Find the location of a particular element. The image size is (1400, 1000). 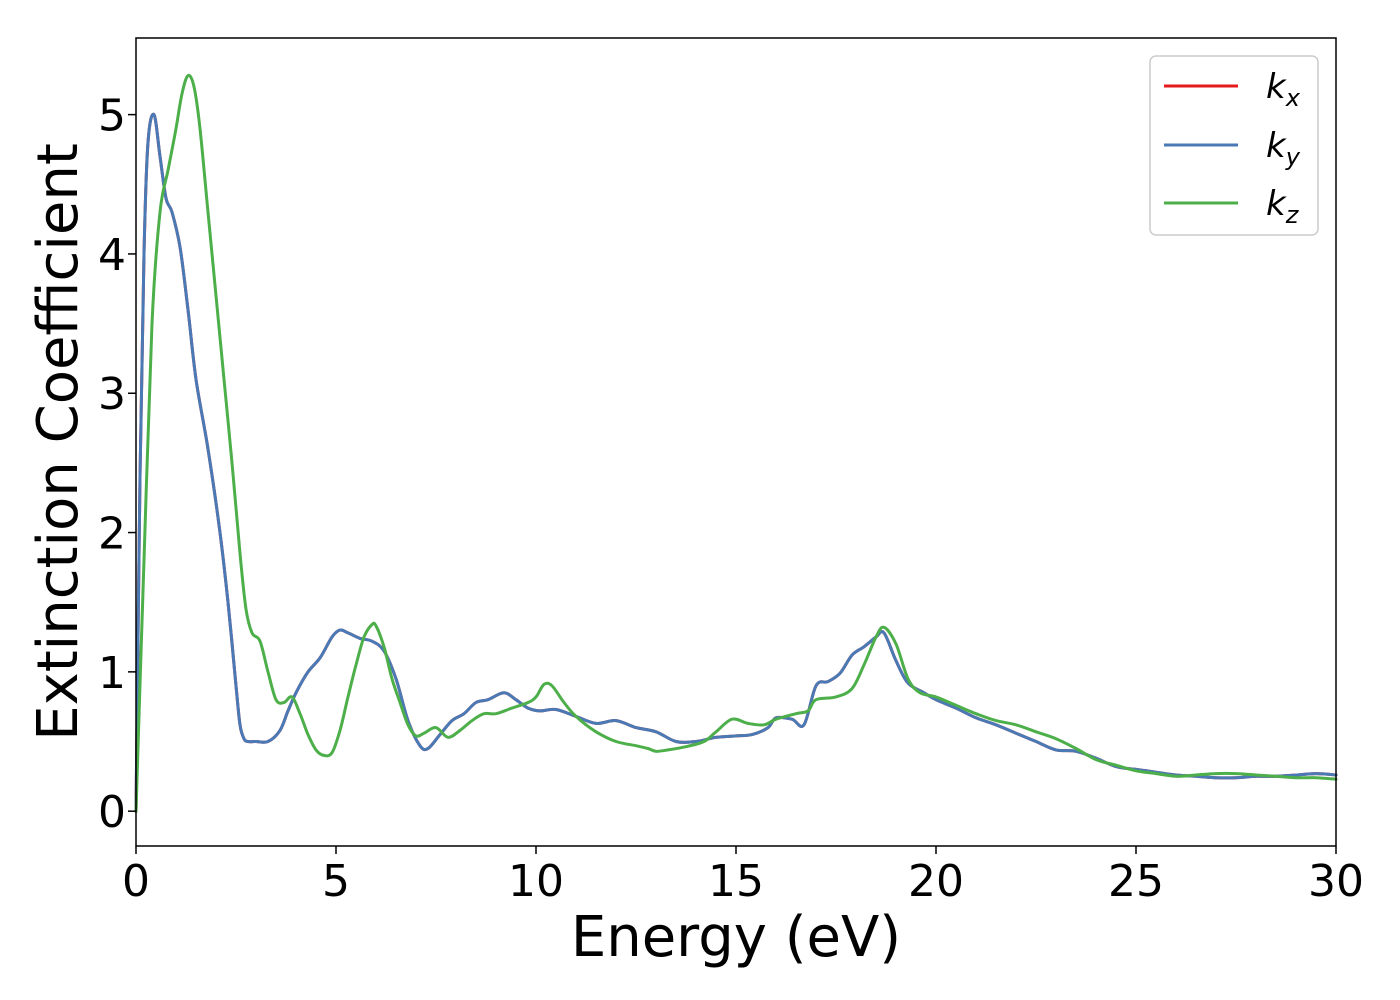

y-tick-label: 3 is located at coordinates (112, 394).